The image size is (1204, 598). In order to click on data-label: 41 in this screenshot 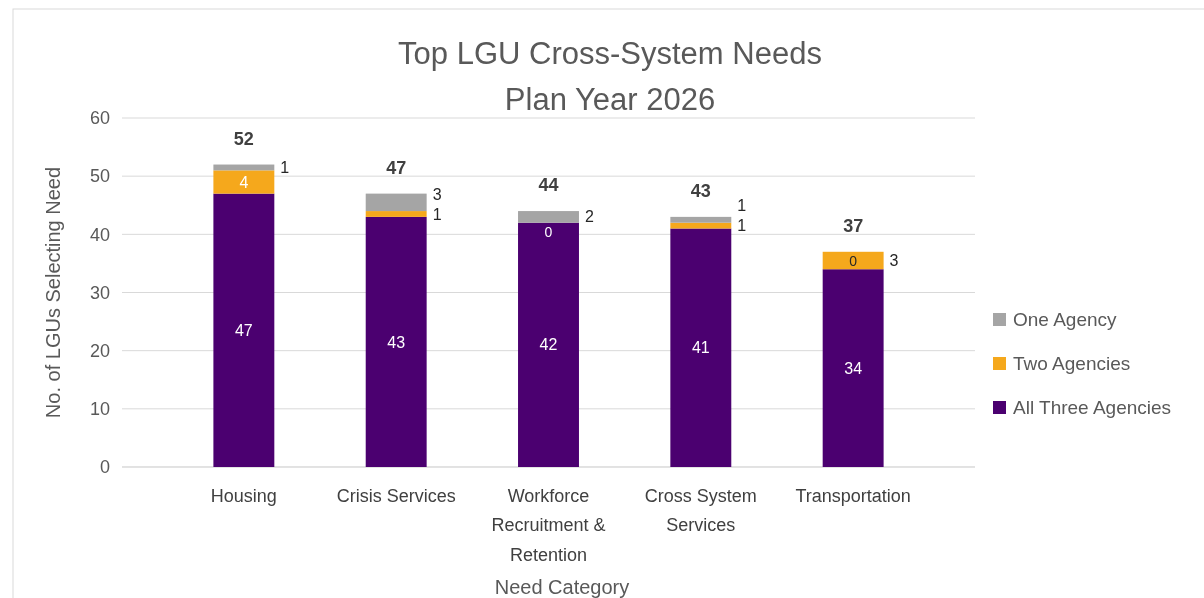, I will do `click(700, 348)`.